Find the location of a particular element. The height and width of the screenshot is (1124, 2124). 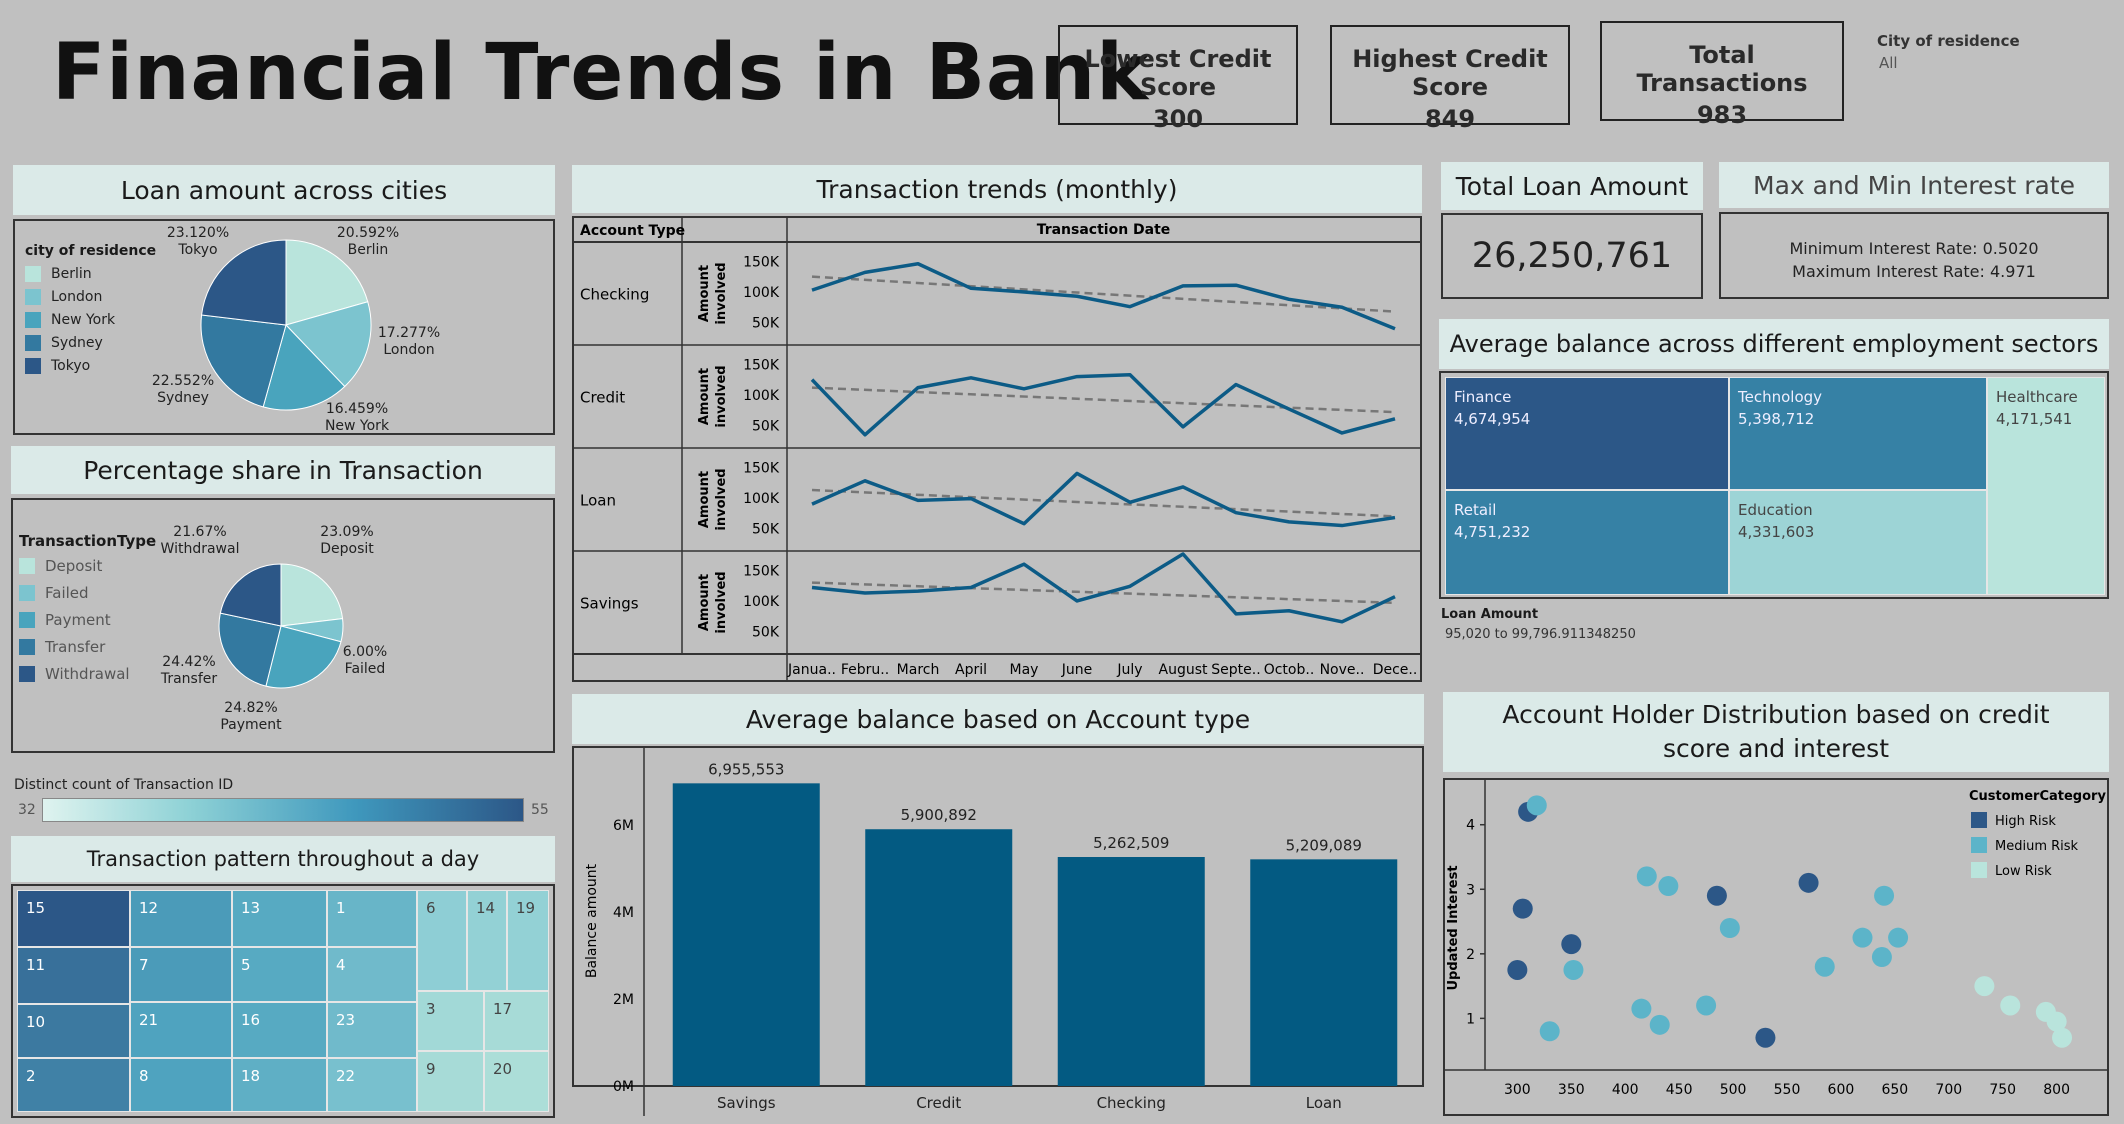

hour-cell-9: 9 is located at coordinates (450, 1081).